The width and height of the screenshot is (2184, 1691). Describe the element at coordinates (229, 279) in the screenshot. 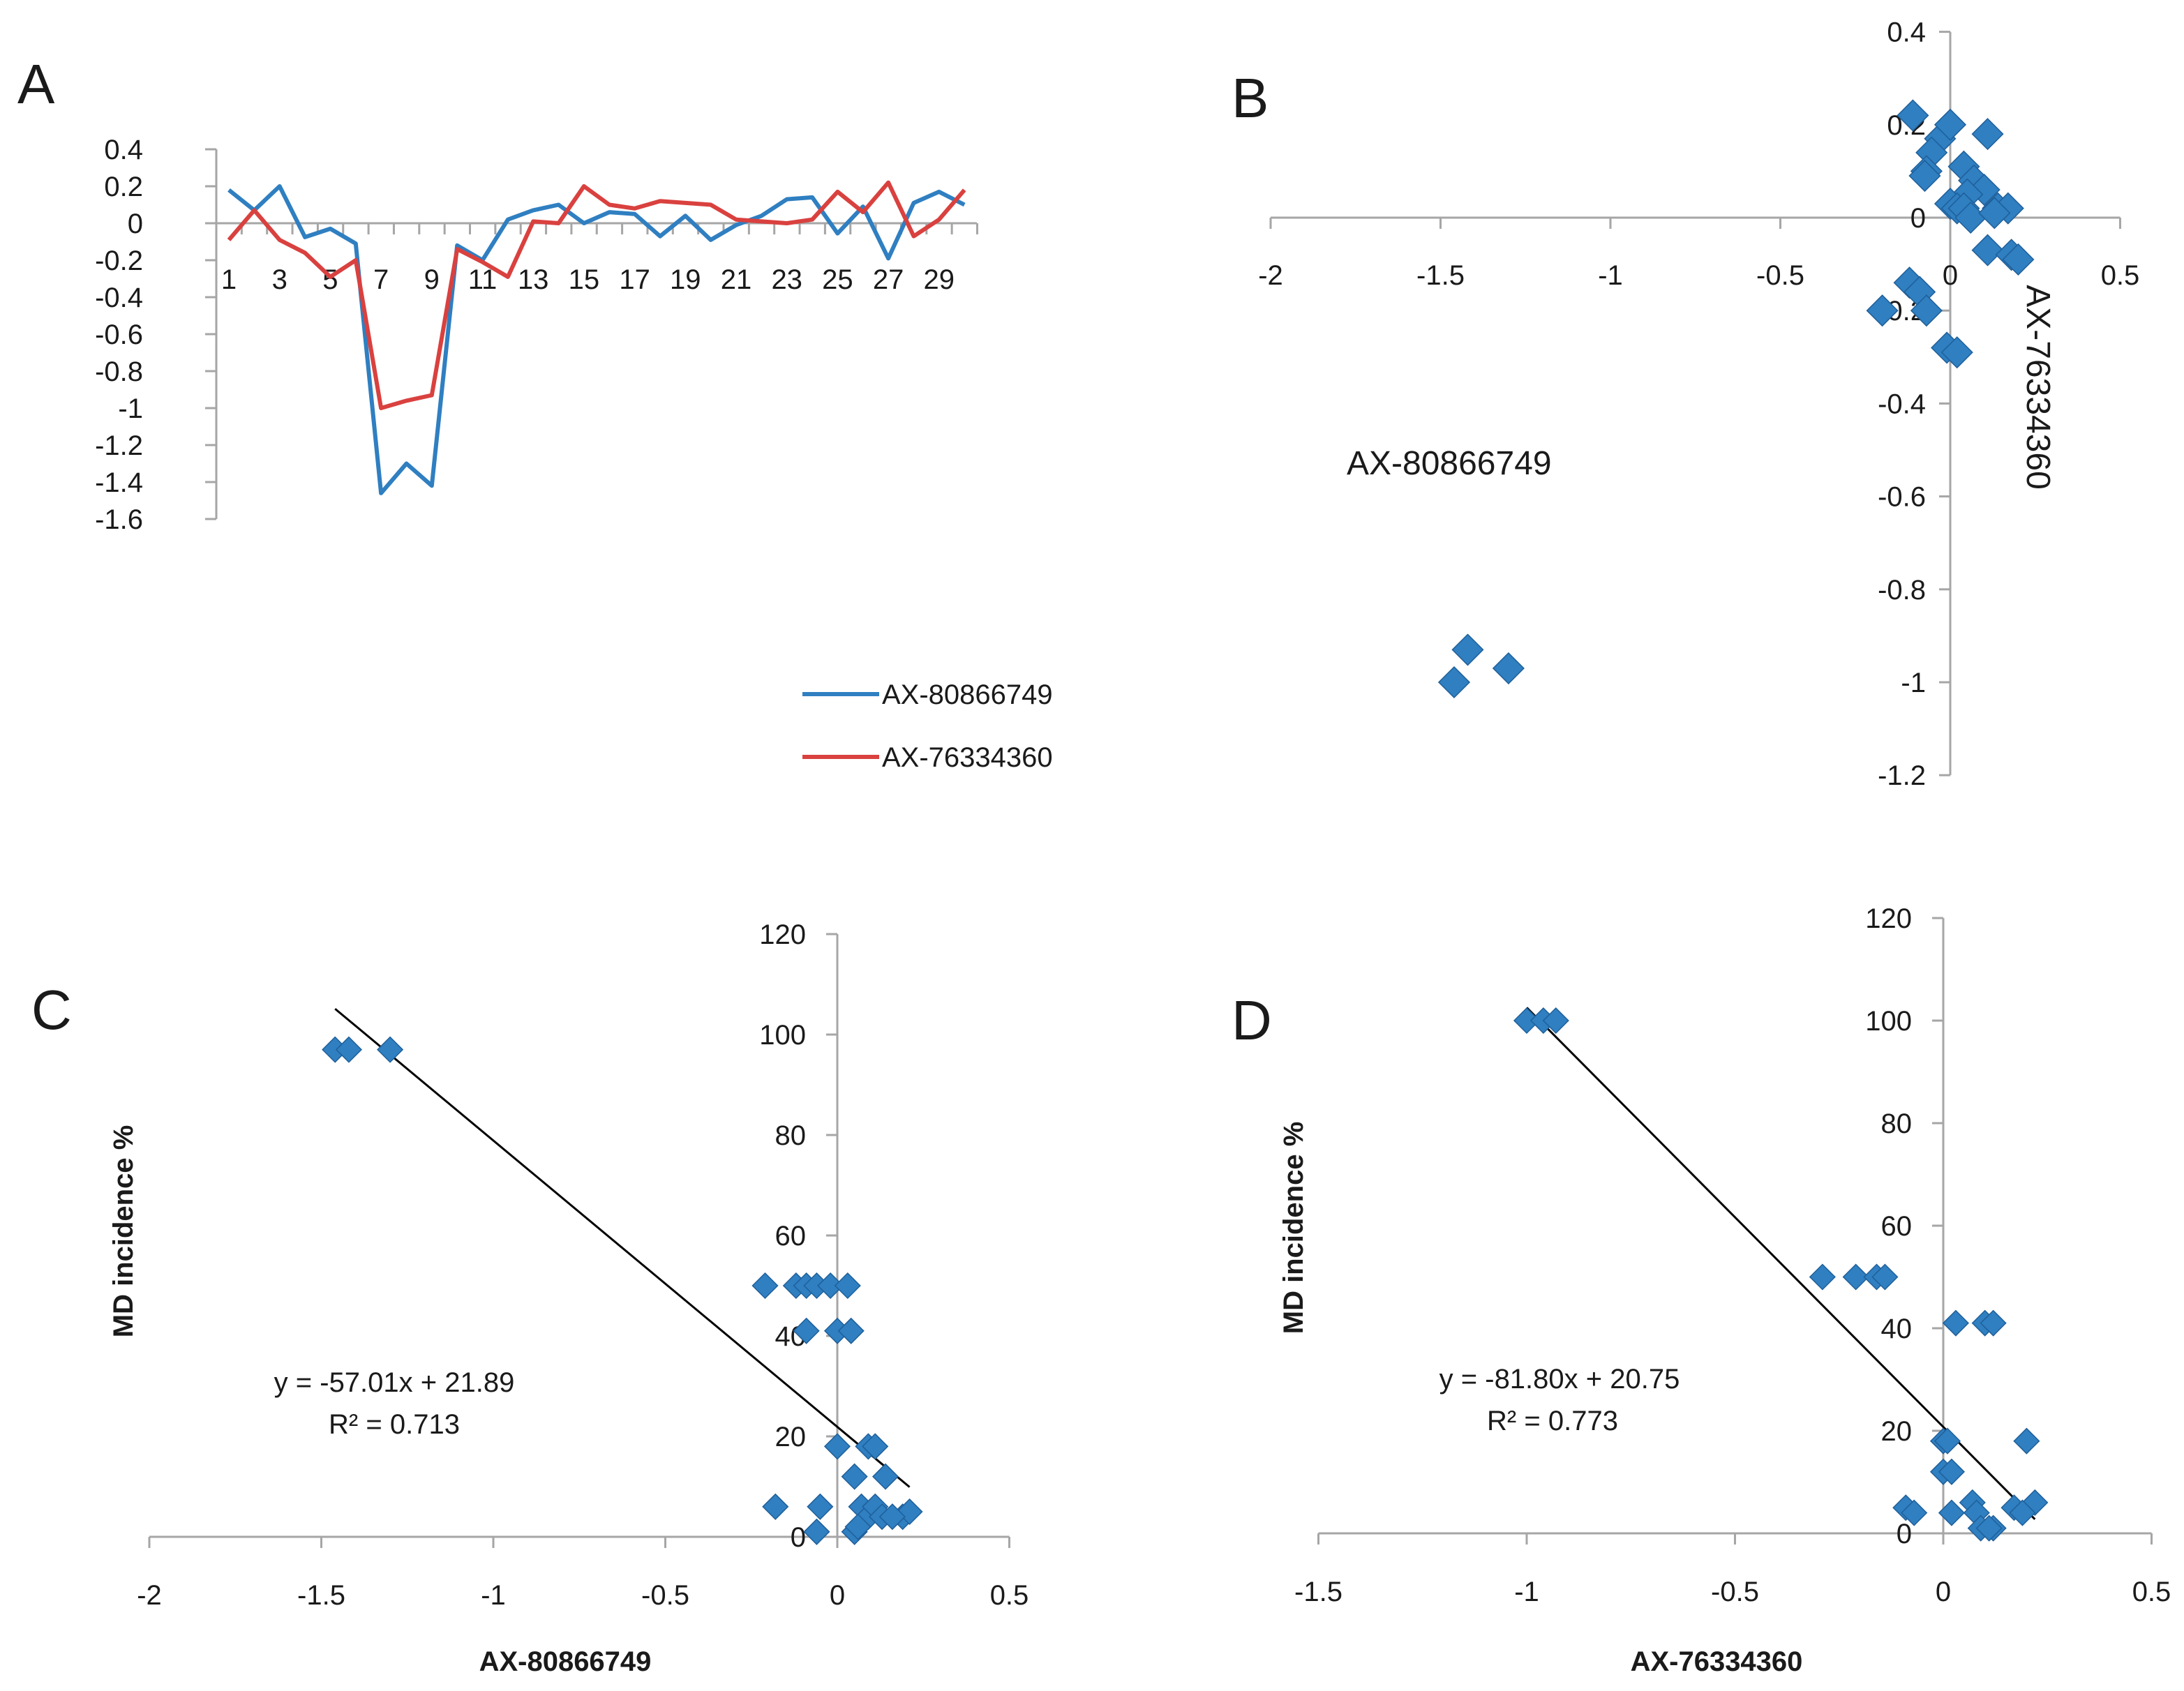

I see `panel-a-x-tick-label: 1` at that location.